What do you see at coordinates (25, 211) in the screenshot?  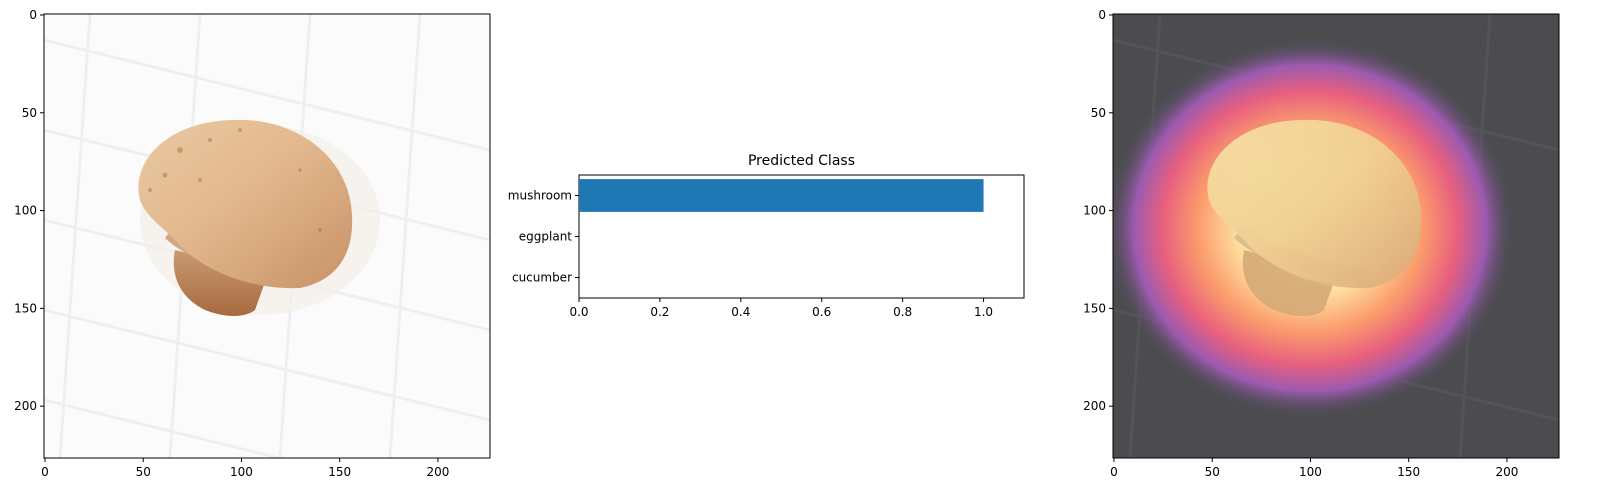 I see `left-y-tick-label: 100` at bounding box center [25, 211].